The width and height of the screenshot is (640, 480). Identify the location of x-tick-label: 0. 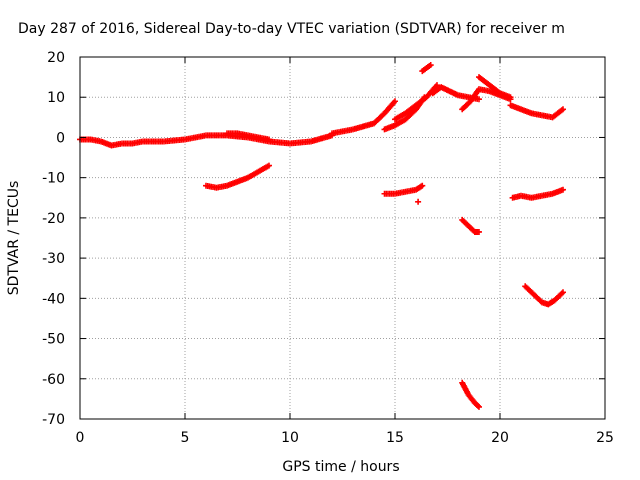
(80, 438).